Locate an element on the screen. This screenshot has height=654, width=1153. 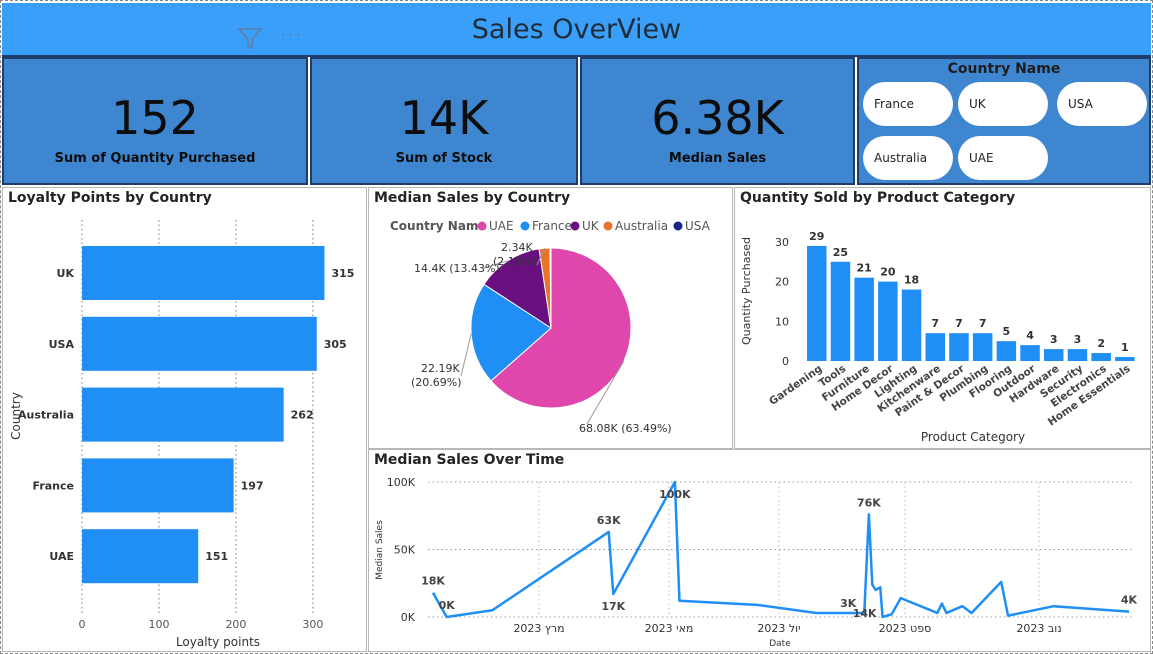
y-axis-label: Quantity Purchased is located at coordinates (746, 291).